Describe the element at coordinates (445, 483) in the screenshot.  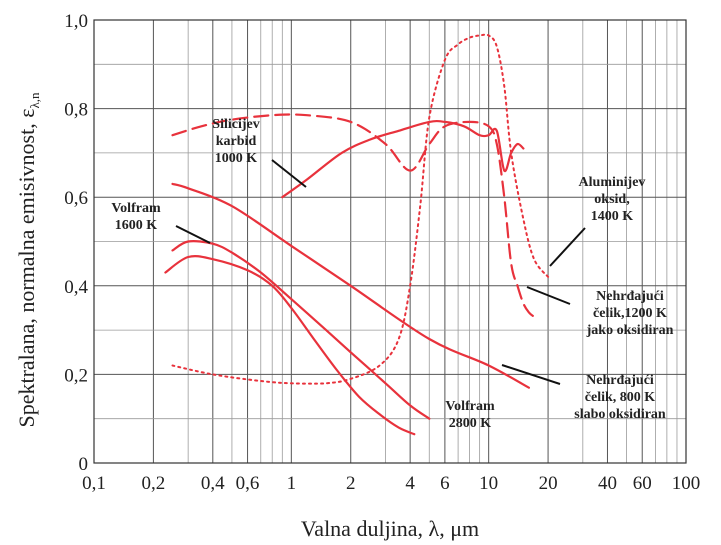
I see `x-tick-label: 6` at that location.